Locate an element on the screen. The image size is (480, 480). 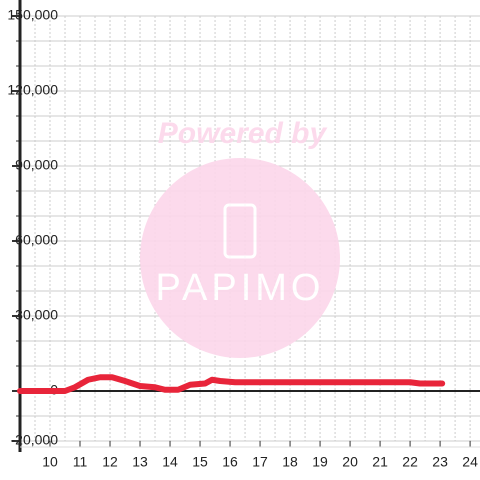
watermark-icon is located at coordinates (240, 231).